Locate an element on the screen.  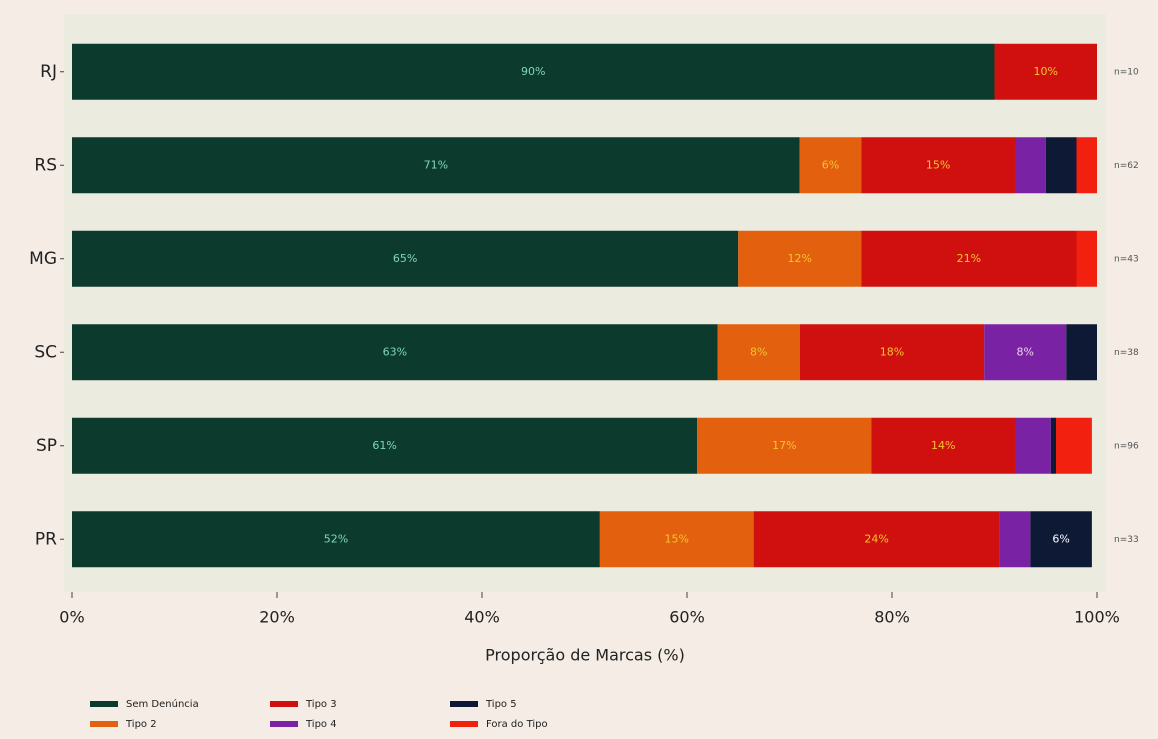
x-tick-label: 40% is located at coordinates (482, 617).